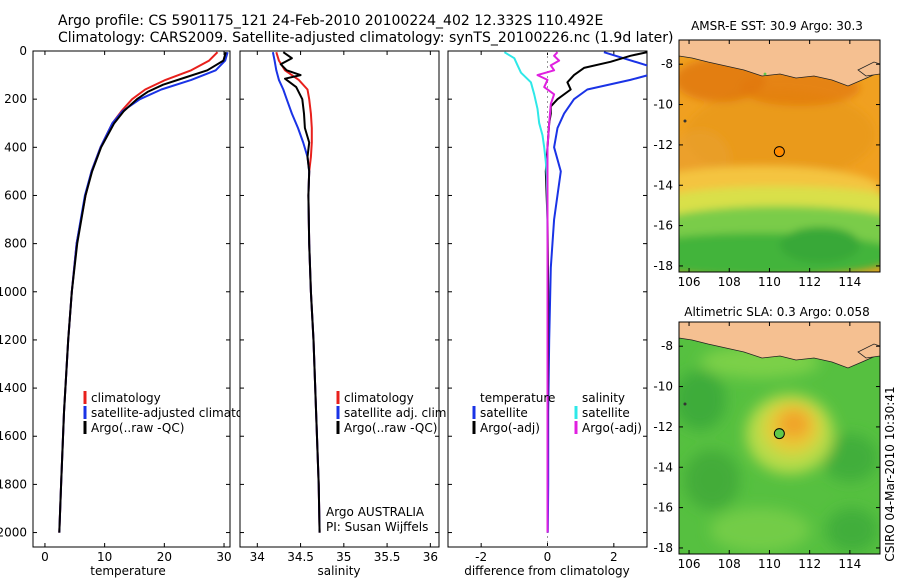  What do you see at coordinates (575, 299) in the screenshot?
I see `difference-lines` at bounding box center [575, 299].